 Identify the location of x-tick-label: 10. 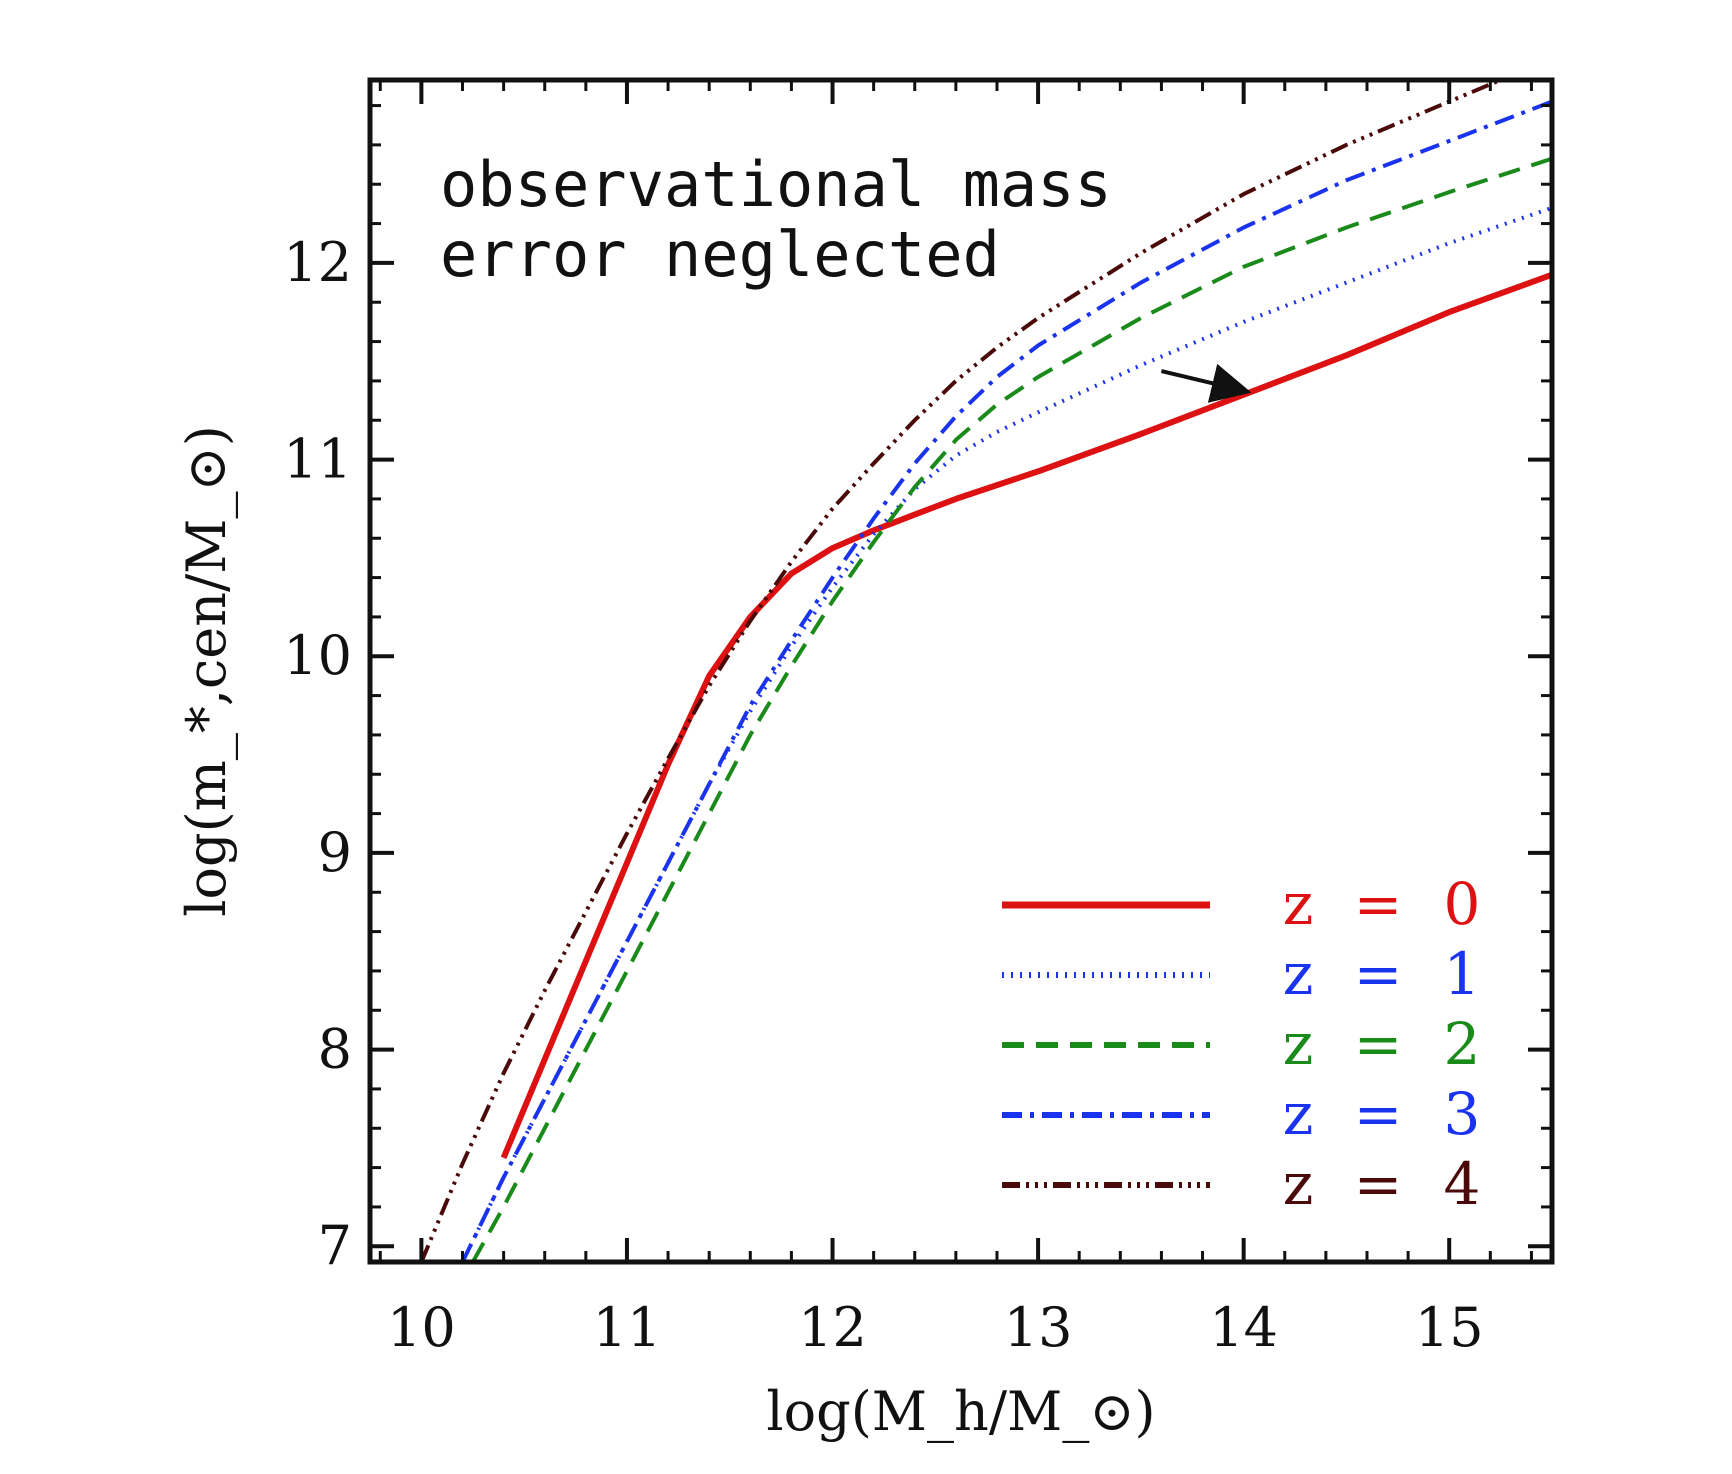
(421, 1327).